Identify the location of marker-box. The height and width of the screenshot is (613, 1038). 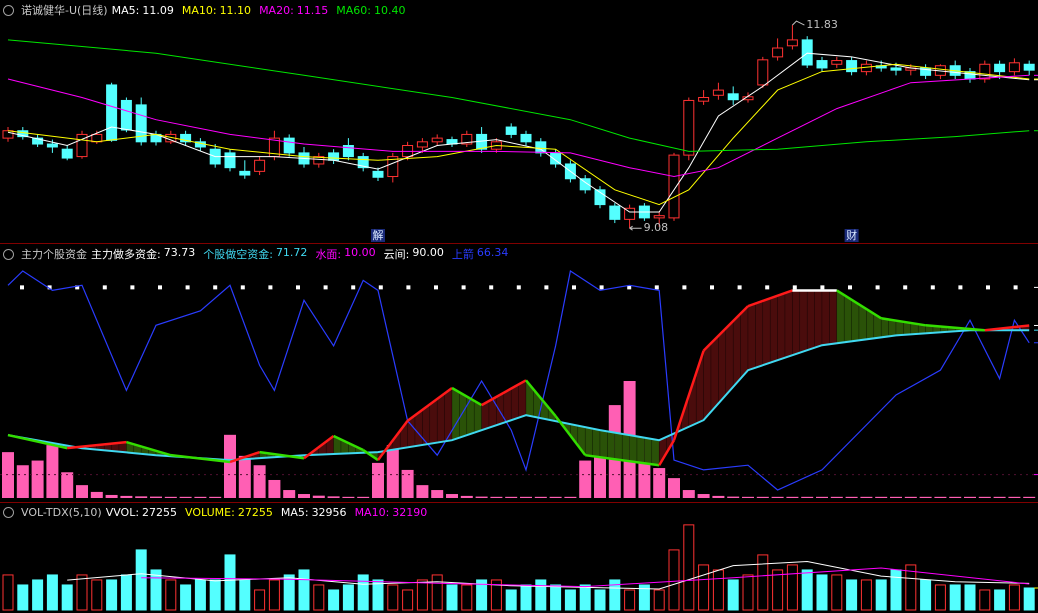
(851, 235).